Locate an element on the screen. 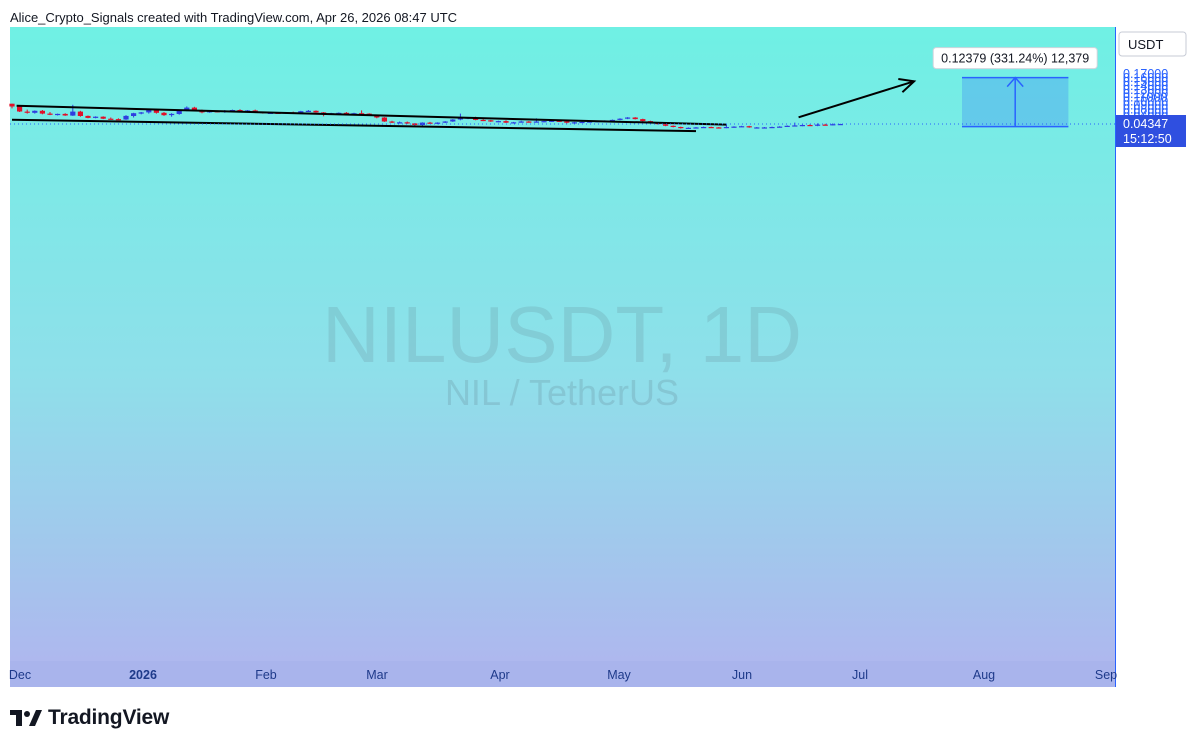 The height and width of the screenshot is (747, 1200). currency-label: USDT is located at coordinates (1152, 44).